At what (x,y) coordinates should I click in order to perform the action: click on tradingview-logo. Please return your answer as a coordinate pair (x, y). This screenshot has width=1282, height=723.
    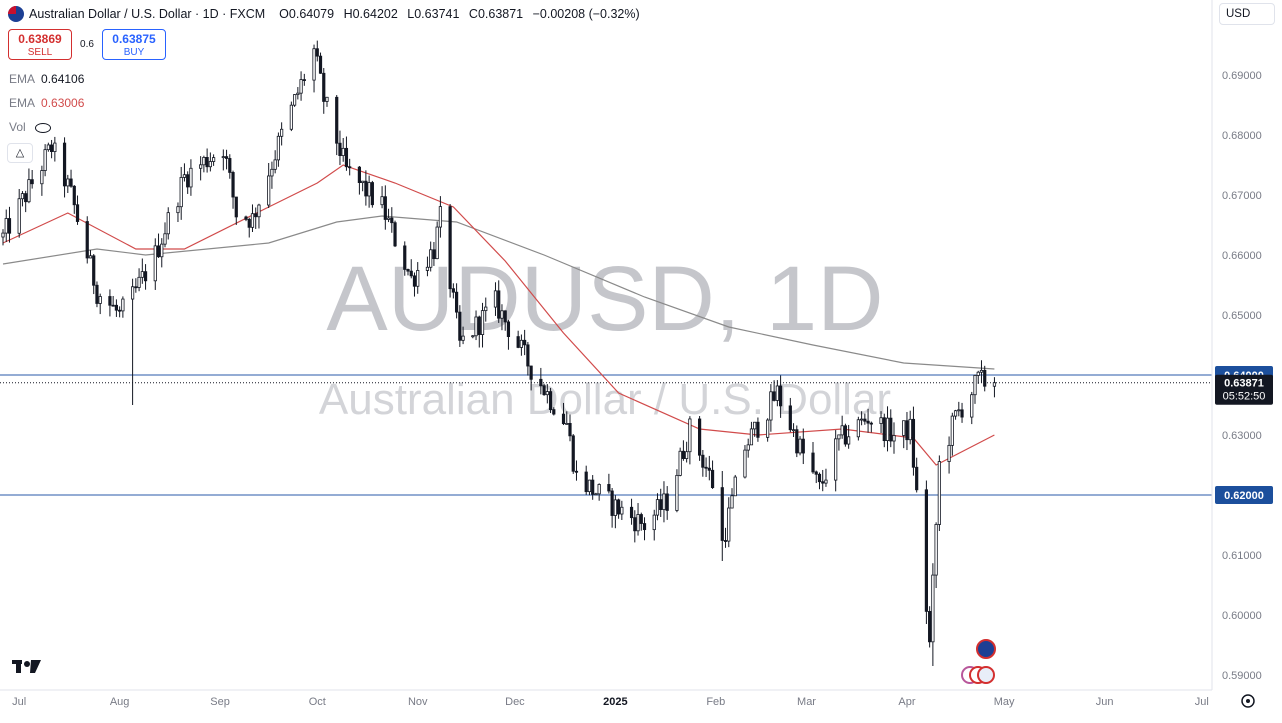
    Looking at the image, I should click on (26, 666).